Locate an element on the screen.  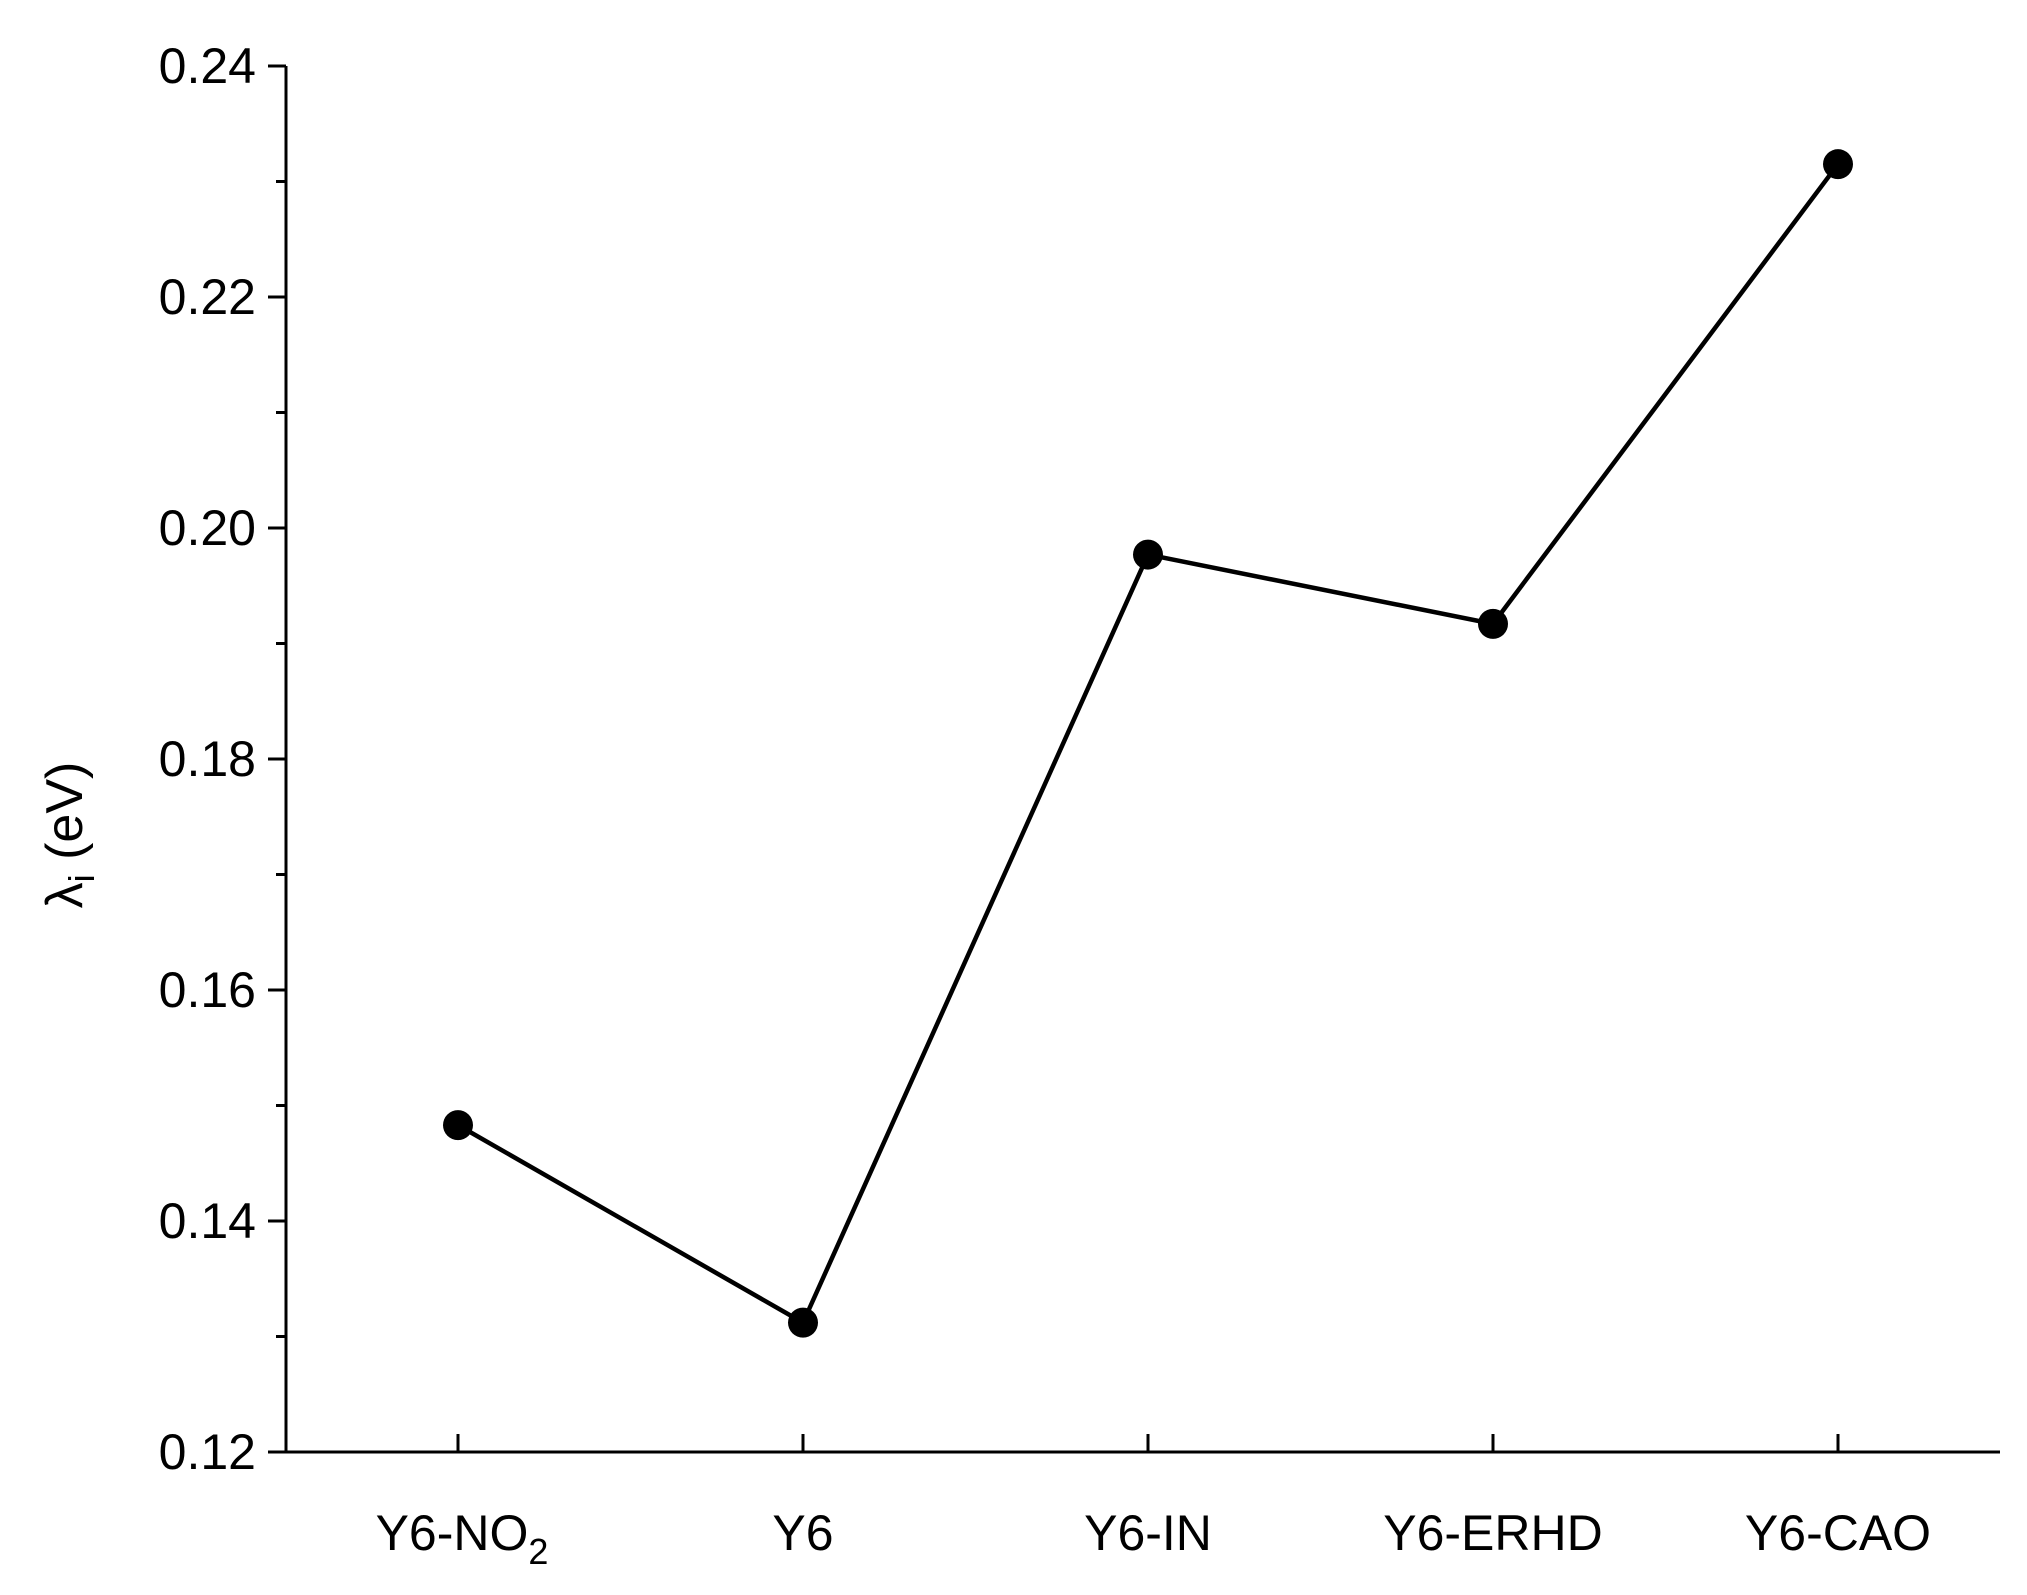
y-tick-label: 0.18 is located at coordinates (207, 759).